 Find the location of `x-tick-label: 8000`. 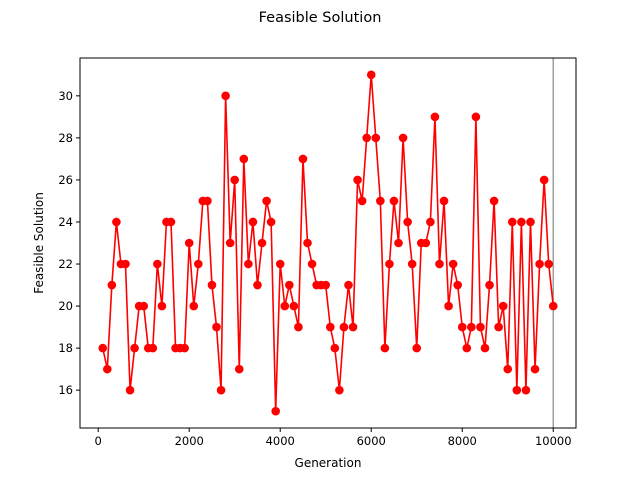

x-tick-label: 8000 is located at coordinates (462, 441).